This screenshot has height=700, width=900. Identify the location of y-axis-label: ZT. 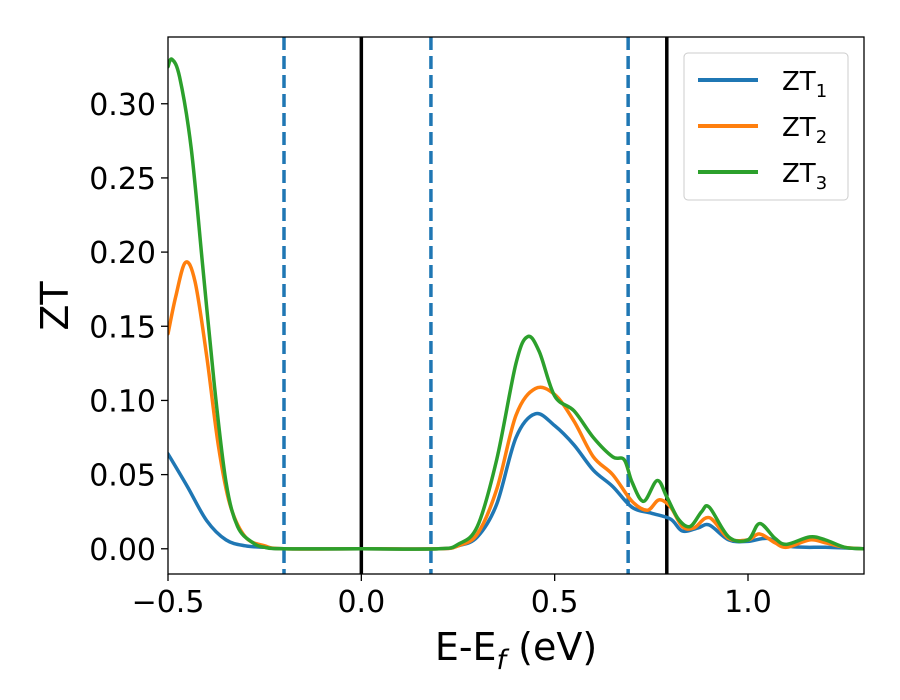
(55, 306).